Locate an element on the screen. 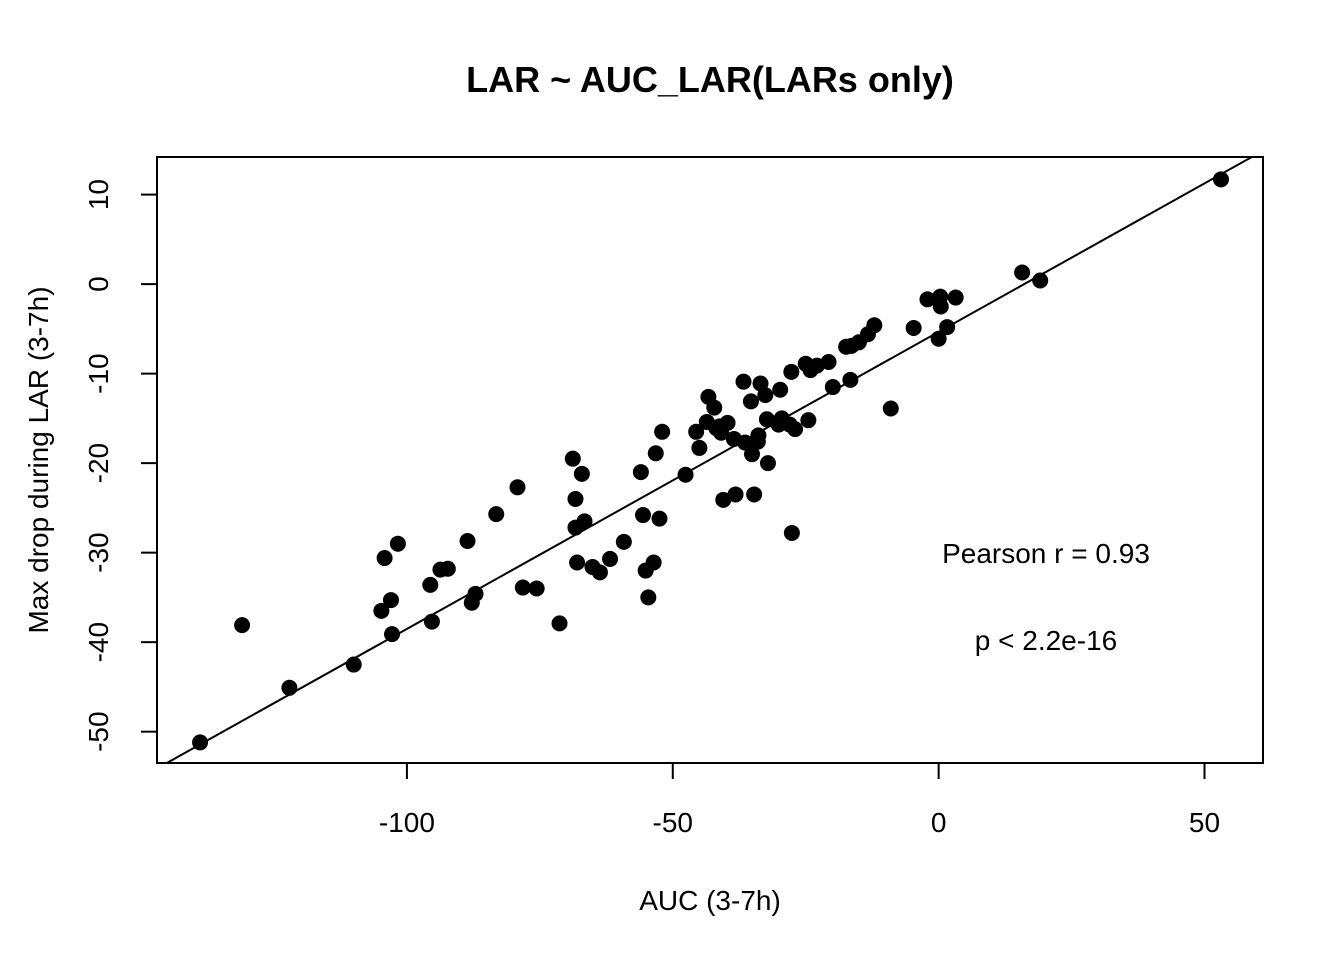  pearson-annotation: Pearson r = 0.93 is located at coordinates (1046, 553).